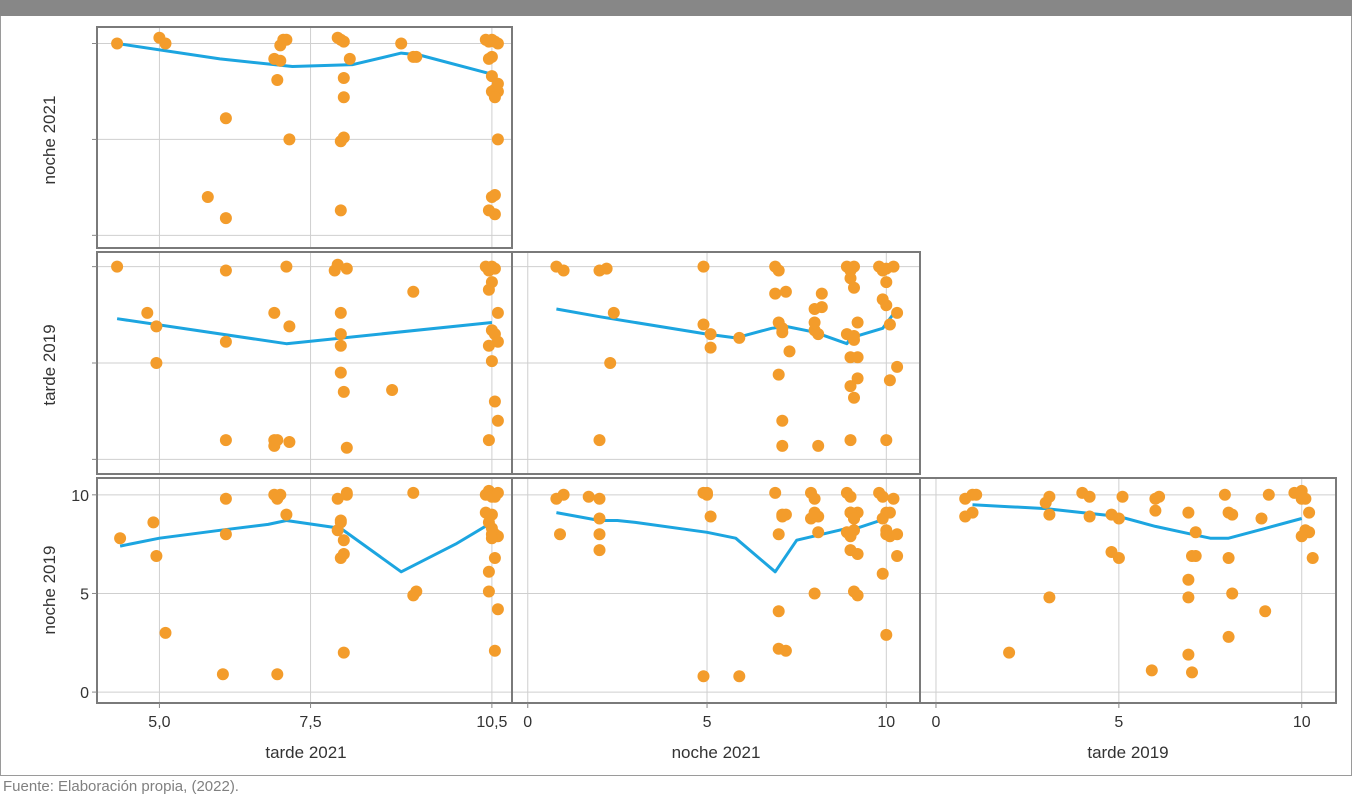 The image size is (1352, 799). What do you see at coordinates (80, 496) in the screenshot?
I see `y-tick-label: 10` at bounding box center [80, 496].